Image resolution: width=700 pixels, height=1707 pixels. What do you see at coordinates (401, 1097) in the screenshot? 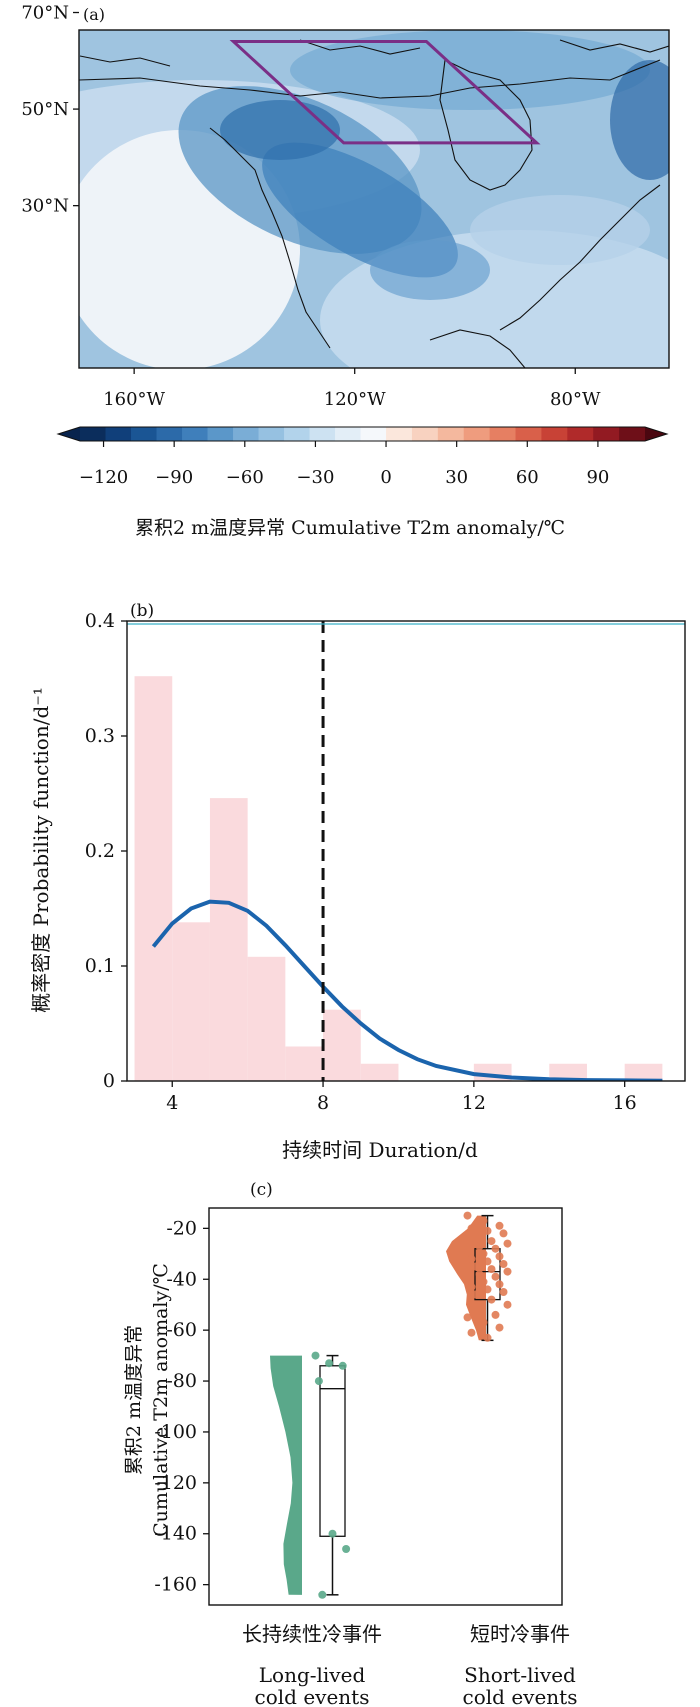
I see `hist-x-axis: 4 8 12 16` at bounding box center [401, 1097].